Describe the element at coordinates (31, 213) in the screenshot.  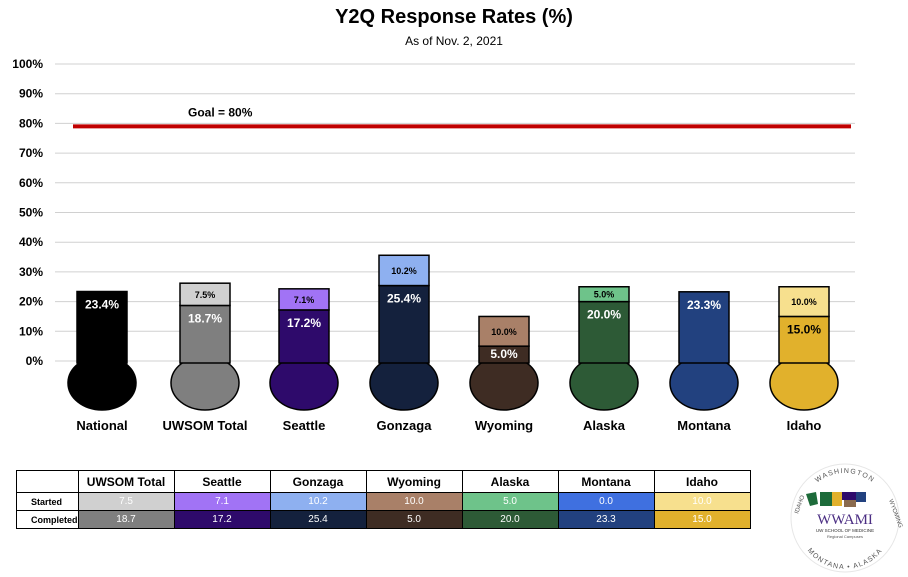
I see `y-tick-label: 50%` at that location.